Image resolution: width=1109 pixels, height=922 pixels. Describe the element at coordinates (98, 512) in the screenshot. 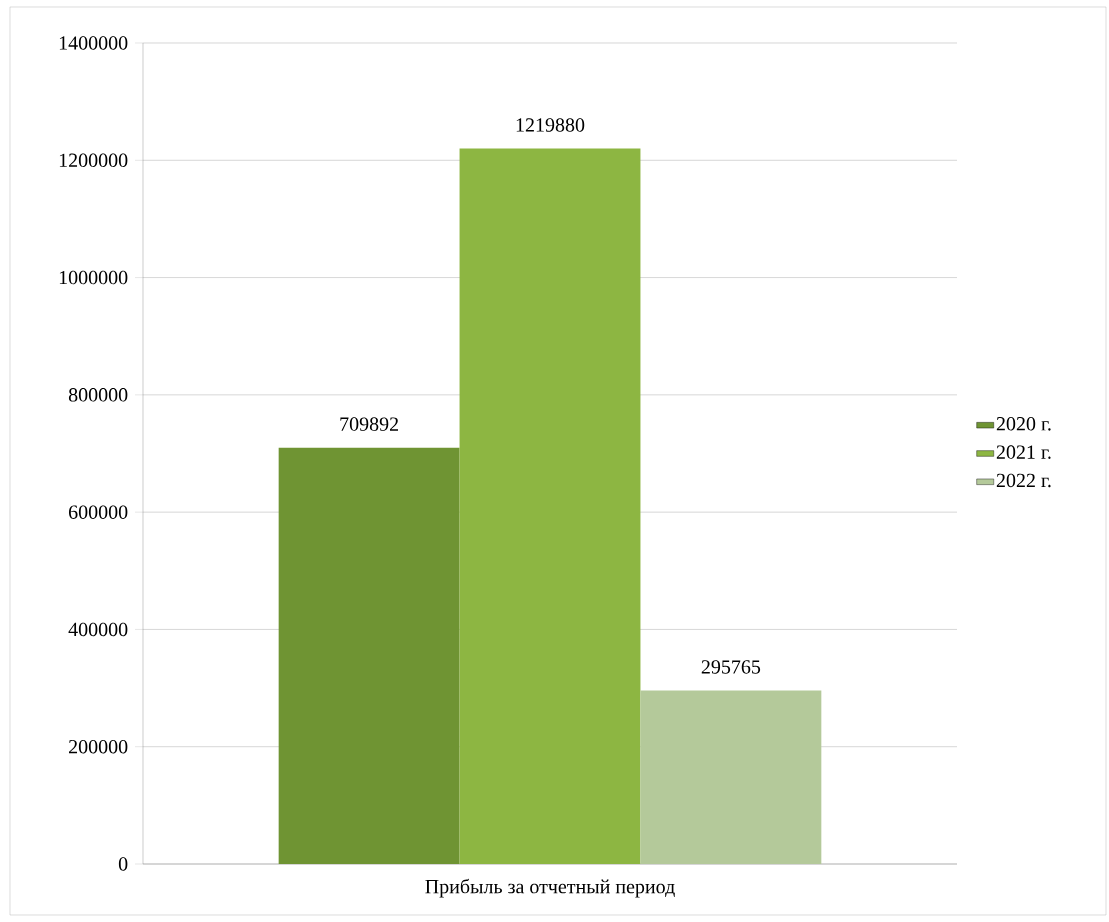

I see `y-tick-label: 600000` at that location.